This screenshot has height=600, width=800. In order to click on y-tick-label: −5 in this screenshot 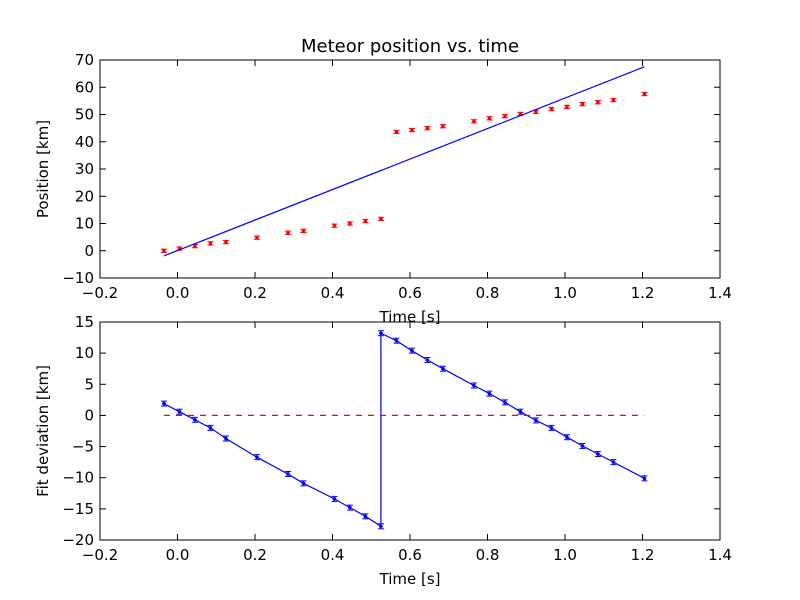, I will do `click(83, 447)`.